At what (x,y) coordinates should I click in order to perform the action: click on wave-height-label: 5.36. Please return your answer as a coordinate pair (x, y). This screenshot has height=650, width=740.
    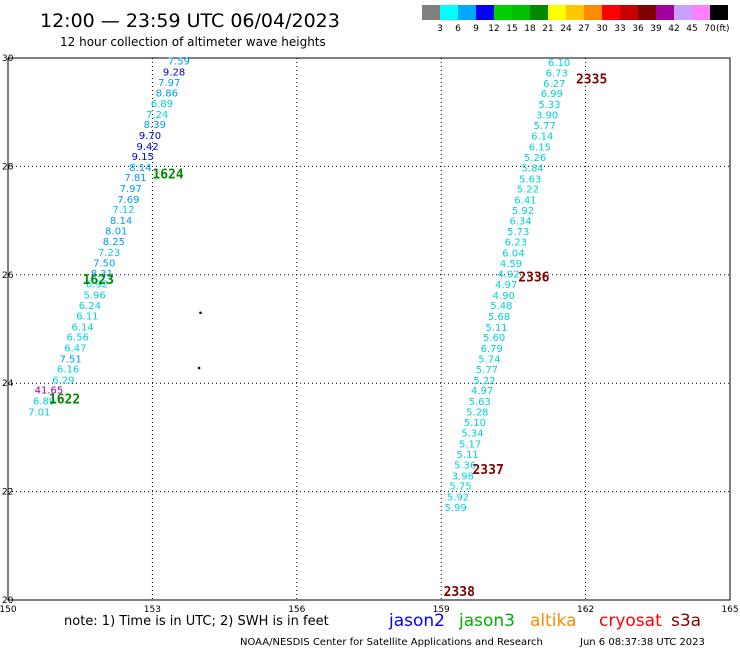
    Looking at the image, I should click on (465, 466).